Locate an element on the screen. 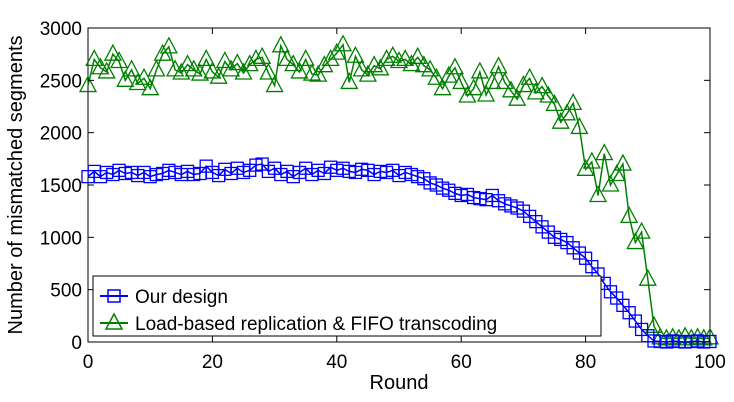  legend-marker-square-icon is located at coordinates (114, 296).